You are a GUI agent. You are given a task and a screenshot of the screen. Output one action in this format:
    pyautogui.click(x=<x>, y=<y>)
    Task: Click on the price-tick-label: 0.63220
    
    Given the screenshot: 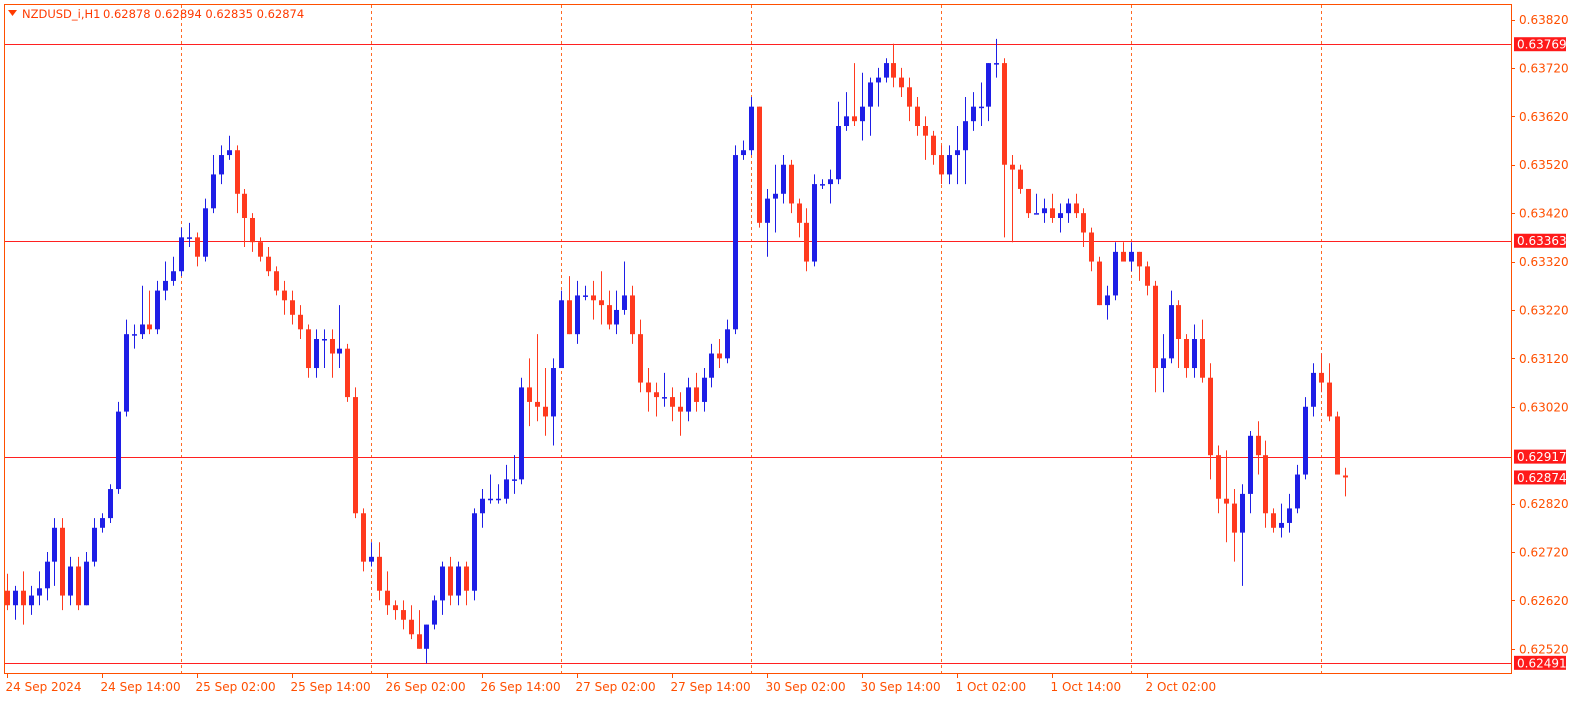 What is the action you would take?
    pyautogui.click(x=1544, y=310)
    